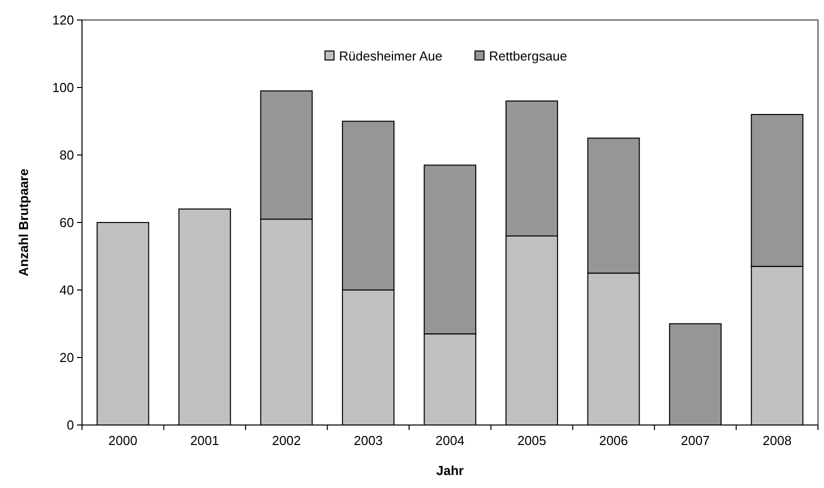 The width and height of the screenshot is (824, 488). I want to click on legend-label: Rüdesheimer Aue, so click(390, 56).